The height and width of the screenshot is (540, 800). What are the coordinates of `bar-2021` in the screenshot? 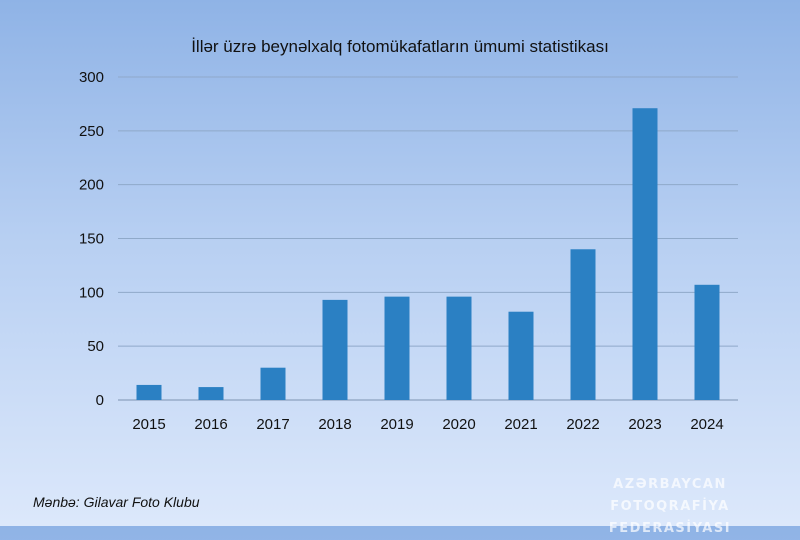 It's located at (521, 355).